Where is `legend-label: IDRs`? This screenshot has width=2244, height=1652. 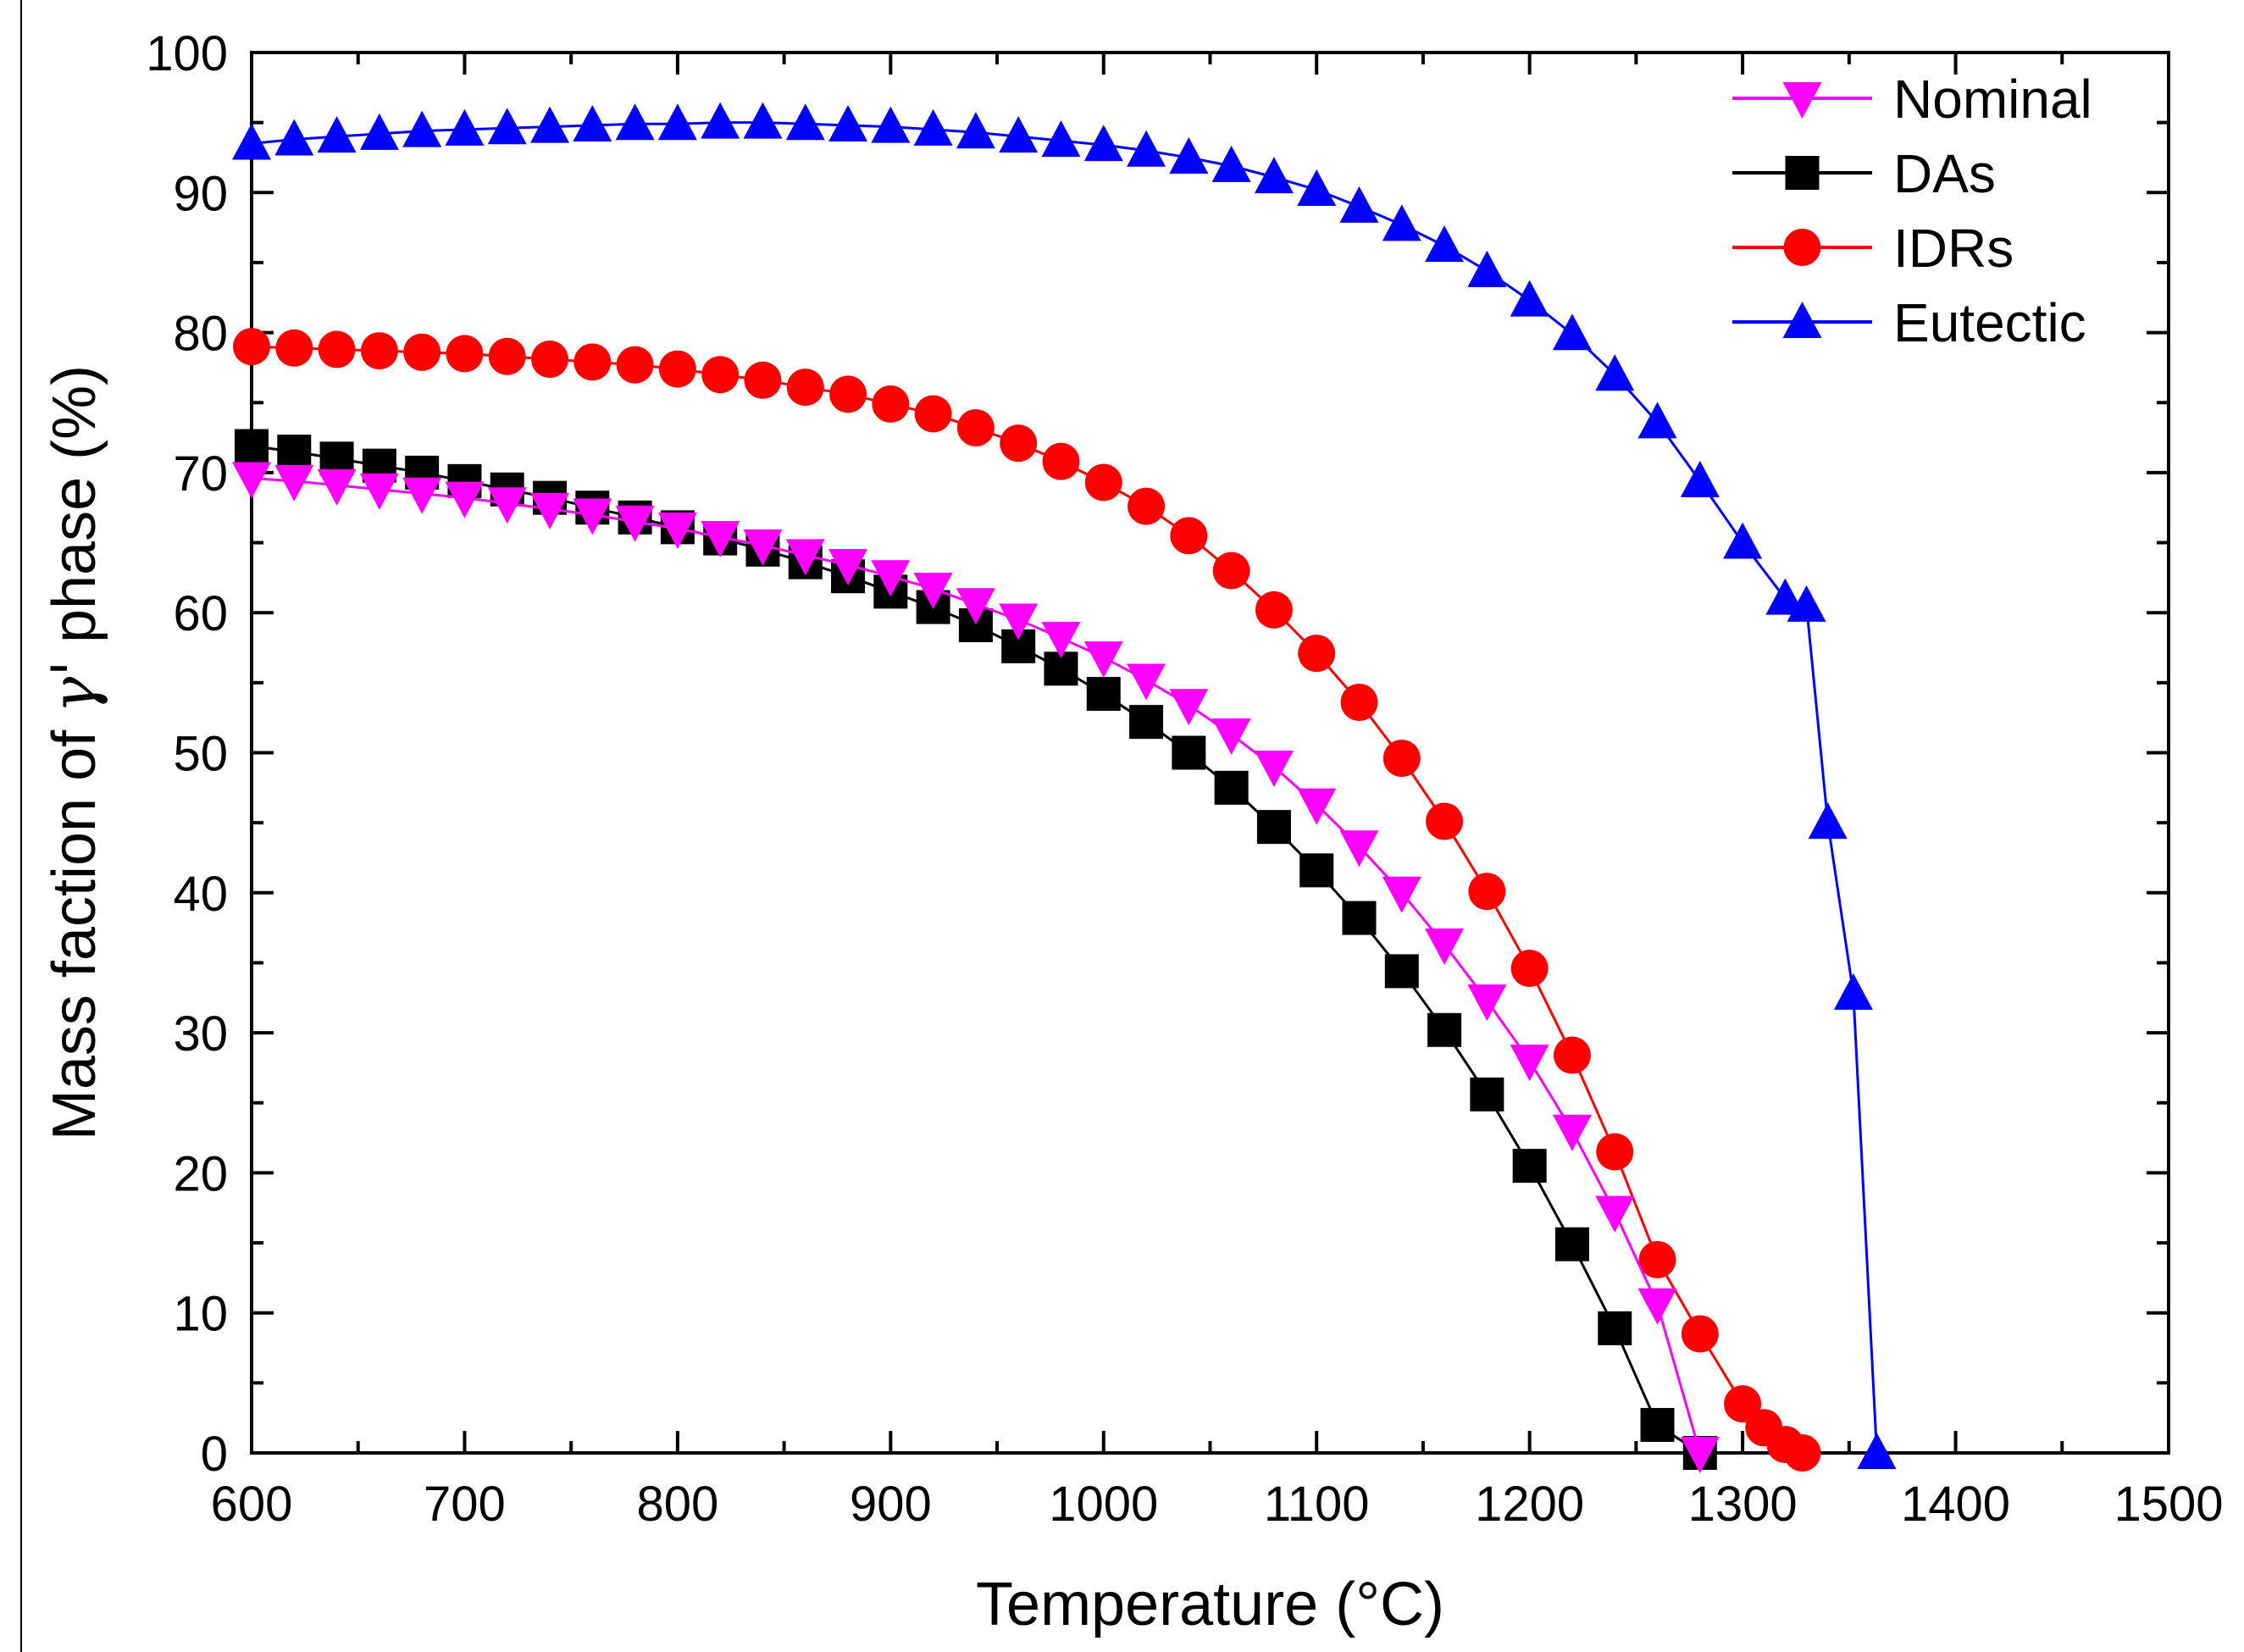 legend-label: IDRs is located at coordinates (1953, 249).